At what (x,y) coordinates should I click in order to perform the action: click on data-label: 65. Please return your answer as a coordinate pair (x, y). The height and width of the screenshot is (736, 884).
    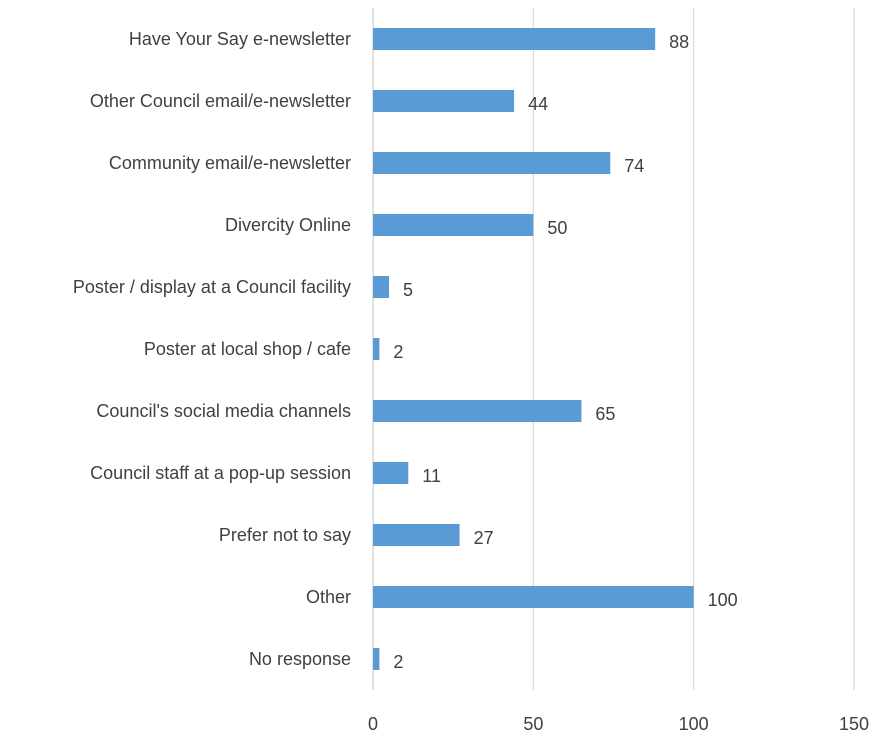
    Looking at the image, I should click on (605, 414).